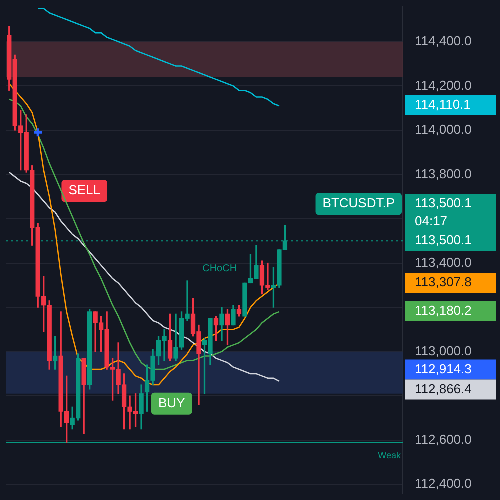  Describe the element at coordinates (443, 368) in the screenshot. I see `text: 112,914.3` at that location.